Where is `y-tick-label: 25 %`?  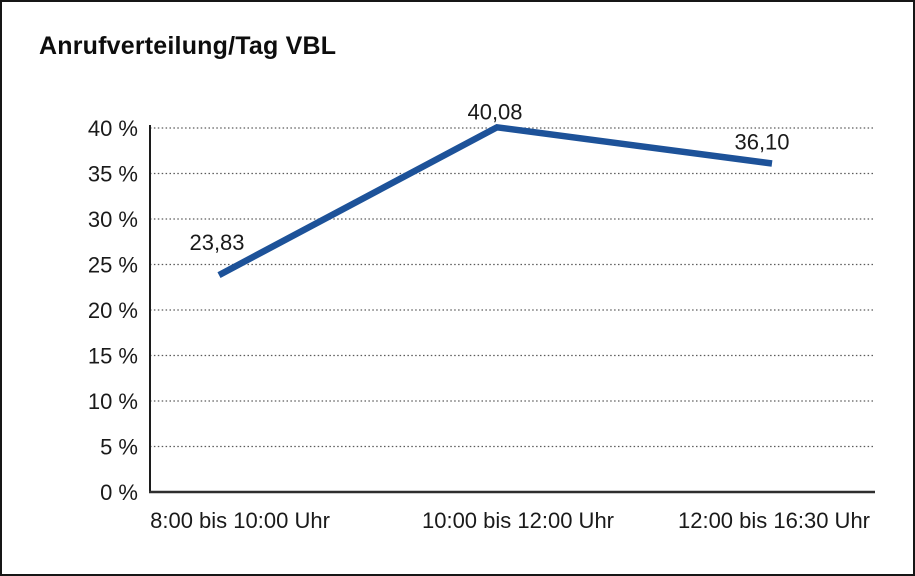
y-tick-label: 25 % is located at coordinates (113, 265).